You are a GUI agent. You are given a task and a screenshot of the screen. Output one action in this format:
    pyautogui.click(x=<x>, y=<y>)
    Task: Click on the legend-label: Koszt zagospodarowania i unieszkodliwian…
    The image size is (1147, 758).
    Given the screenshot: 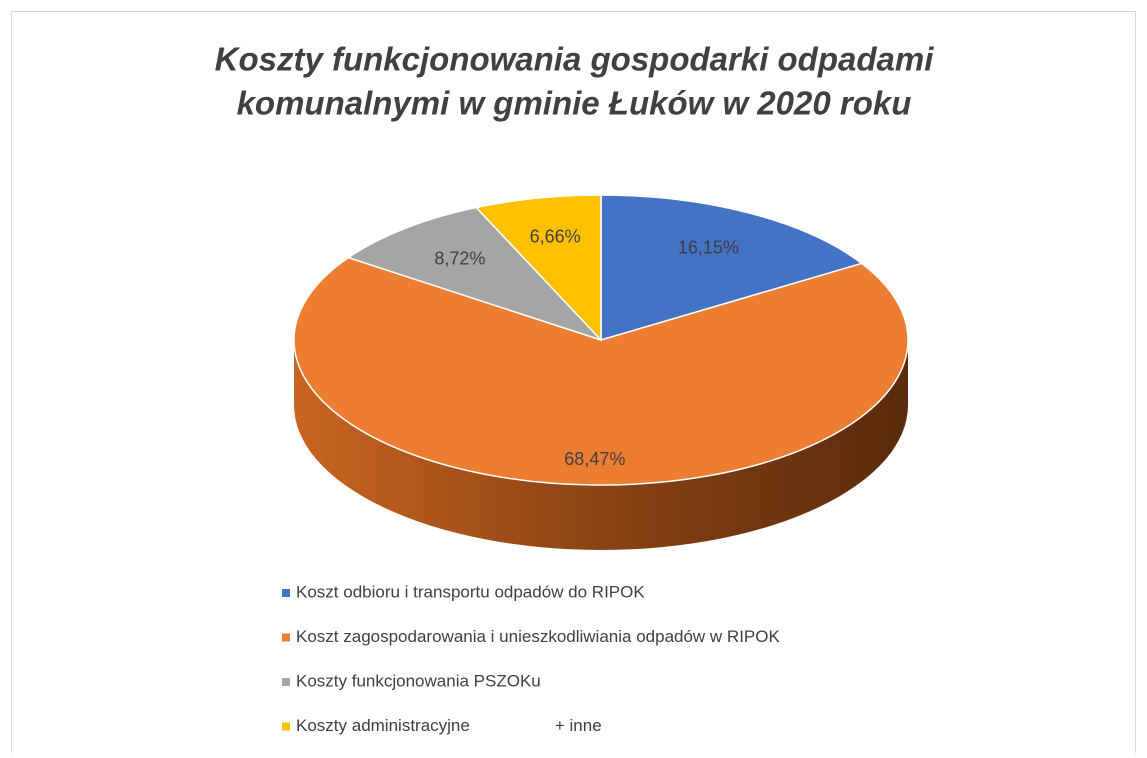 What is the action you would take?
    pyautogui.click(x=538, y=636)
    